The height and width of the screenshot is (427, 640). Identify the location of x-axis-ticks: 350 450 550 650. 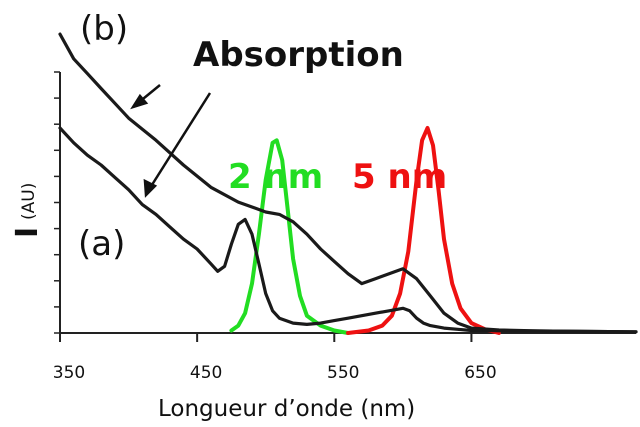
(275, 358).